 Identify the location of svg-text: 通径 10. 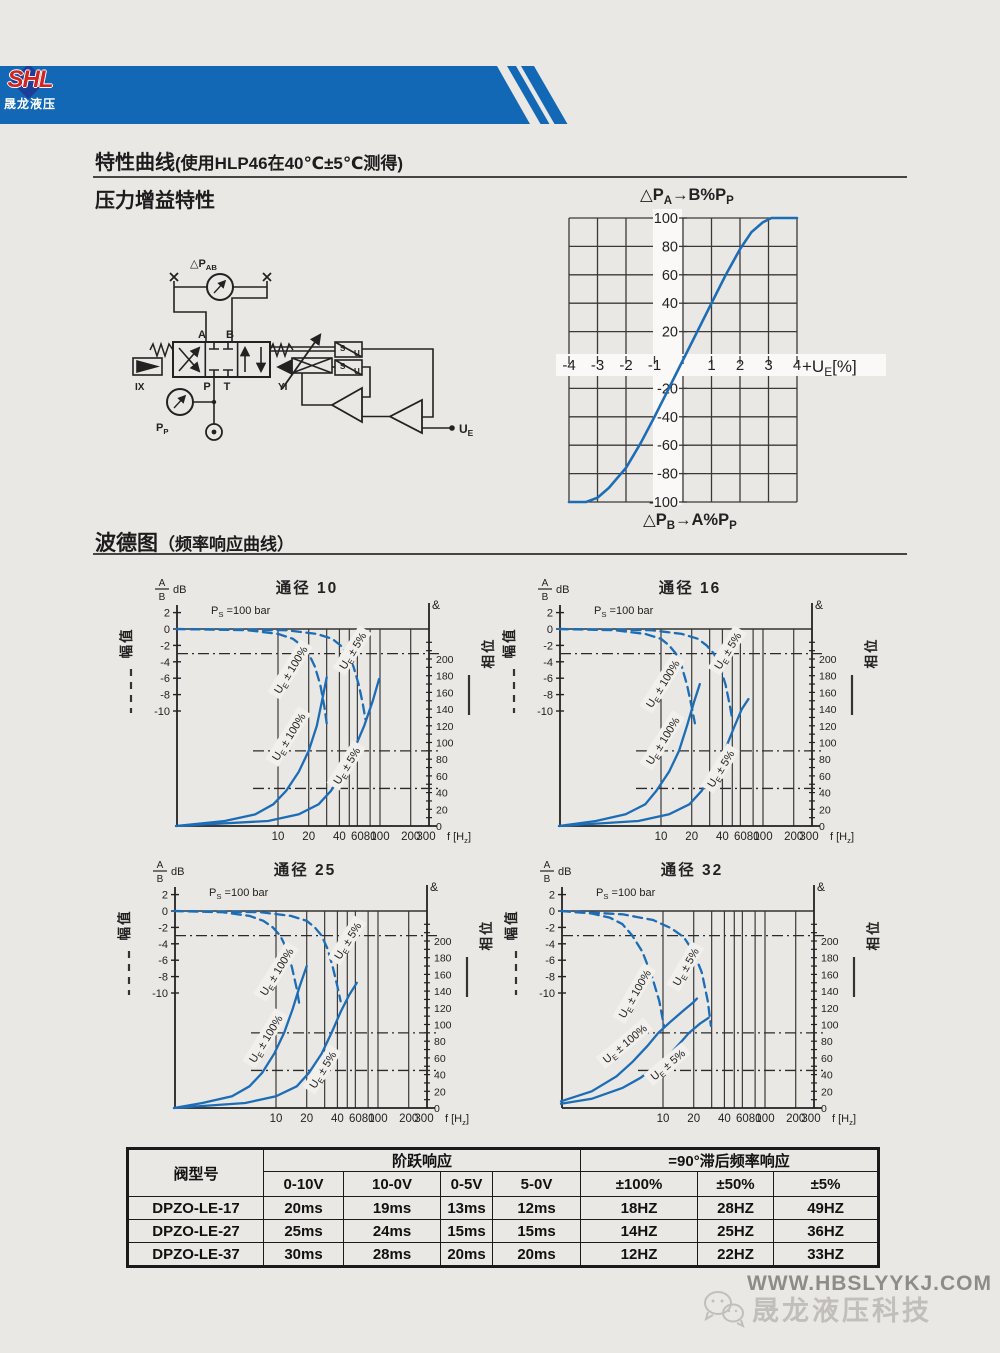
(307, 587).